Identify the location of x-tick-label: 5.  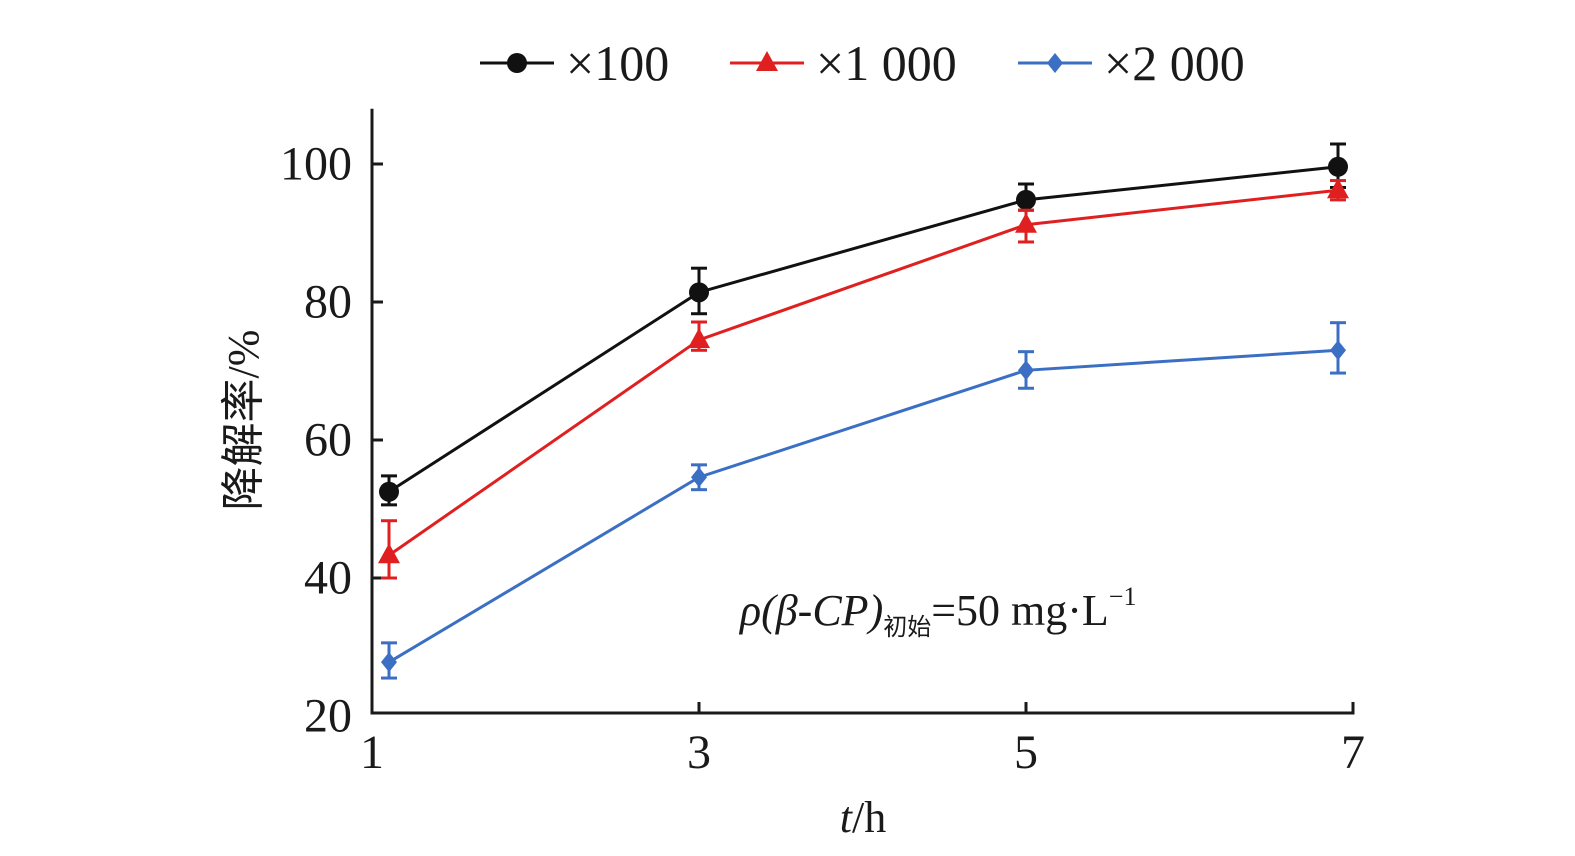
(1026, 752).